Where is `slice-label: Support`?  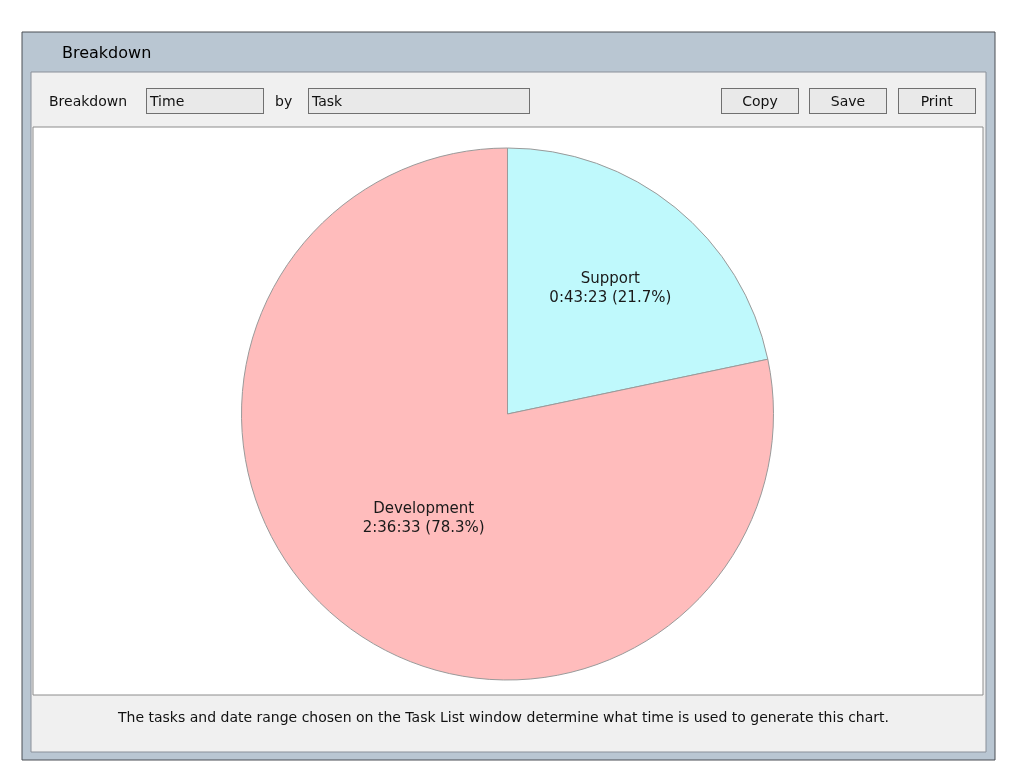
slice-label: Support is located at coordinates (610, 277).